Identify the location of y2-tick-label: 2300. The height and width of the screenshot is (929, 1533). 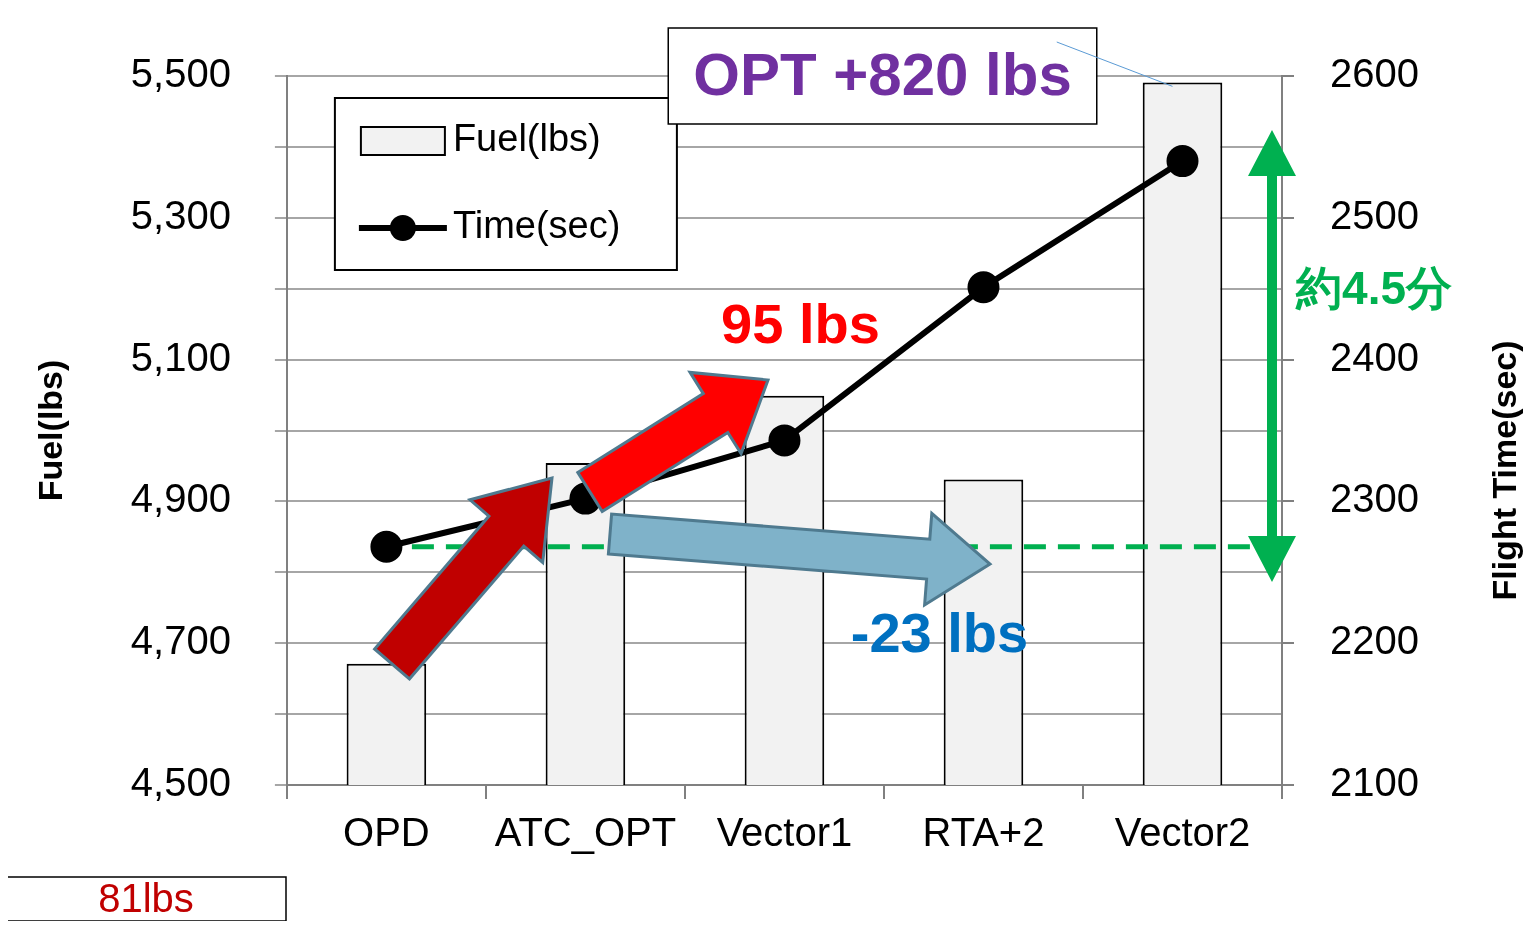
(1374, 498).